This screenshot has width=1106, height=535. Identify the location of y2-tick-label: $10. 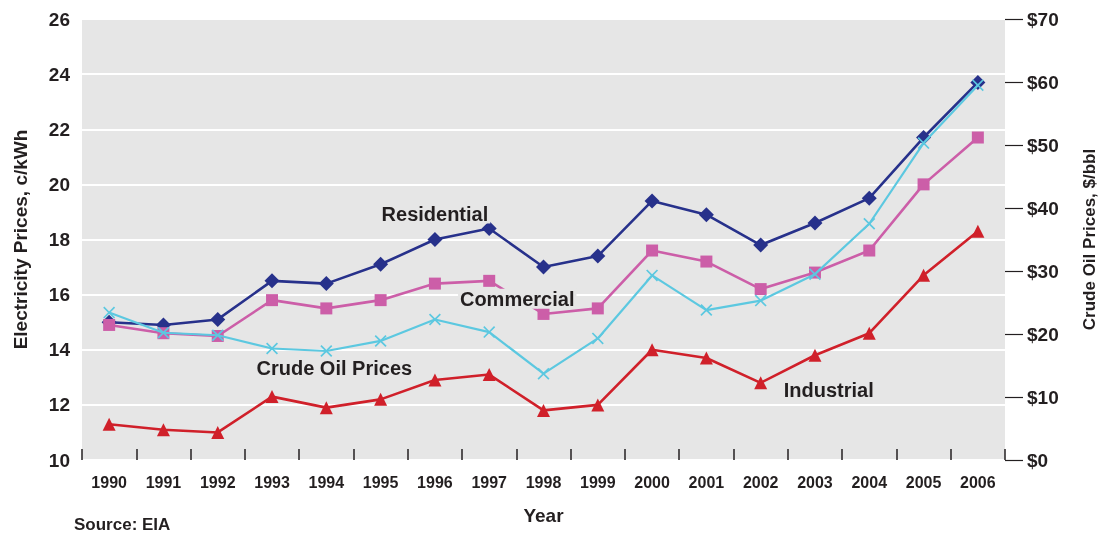
(1043, 397).